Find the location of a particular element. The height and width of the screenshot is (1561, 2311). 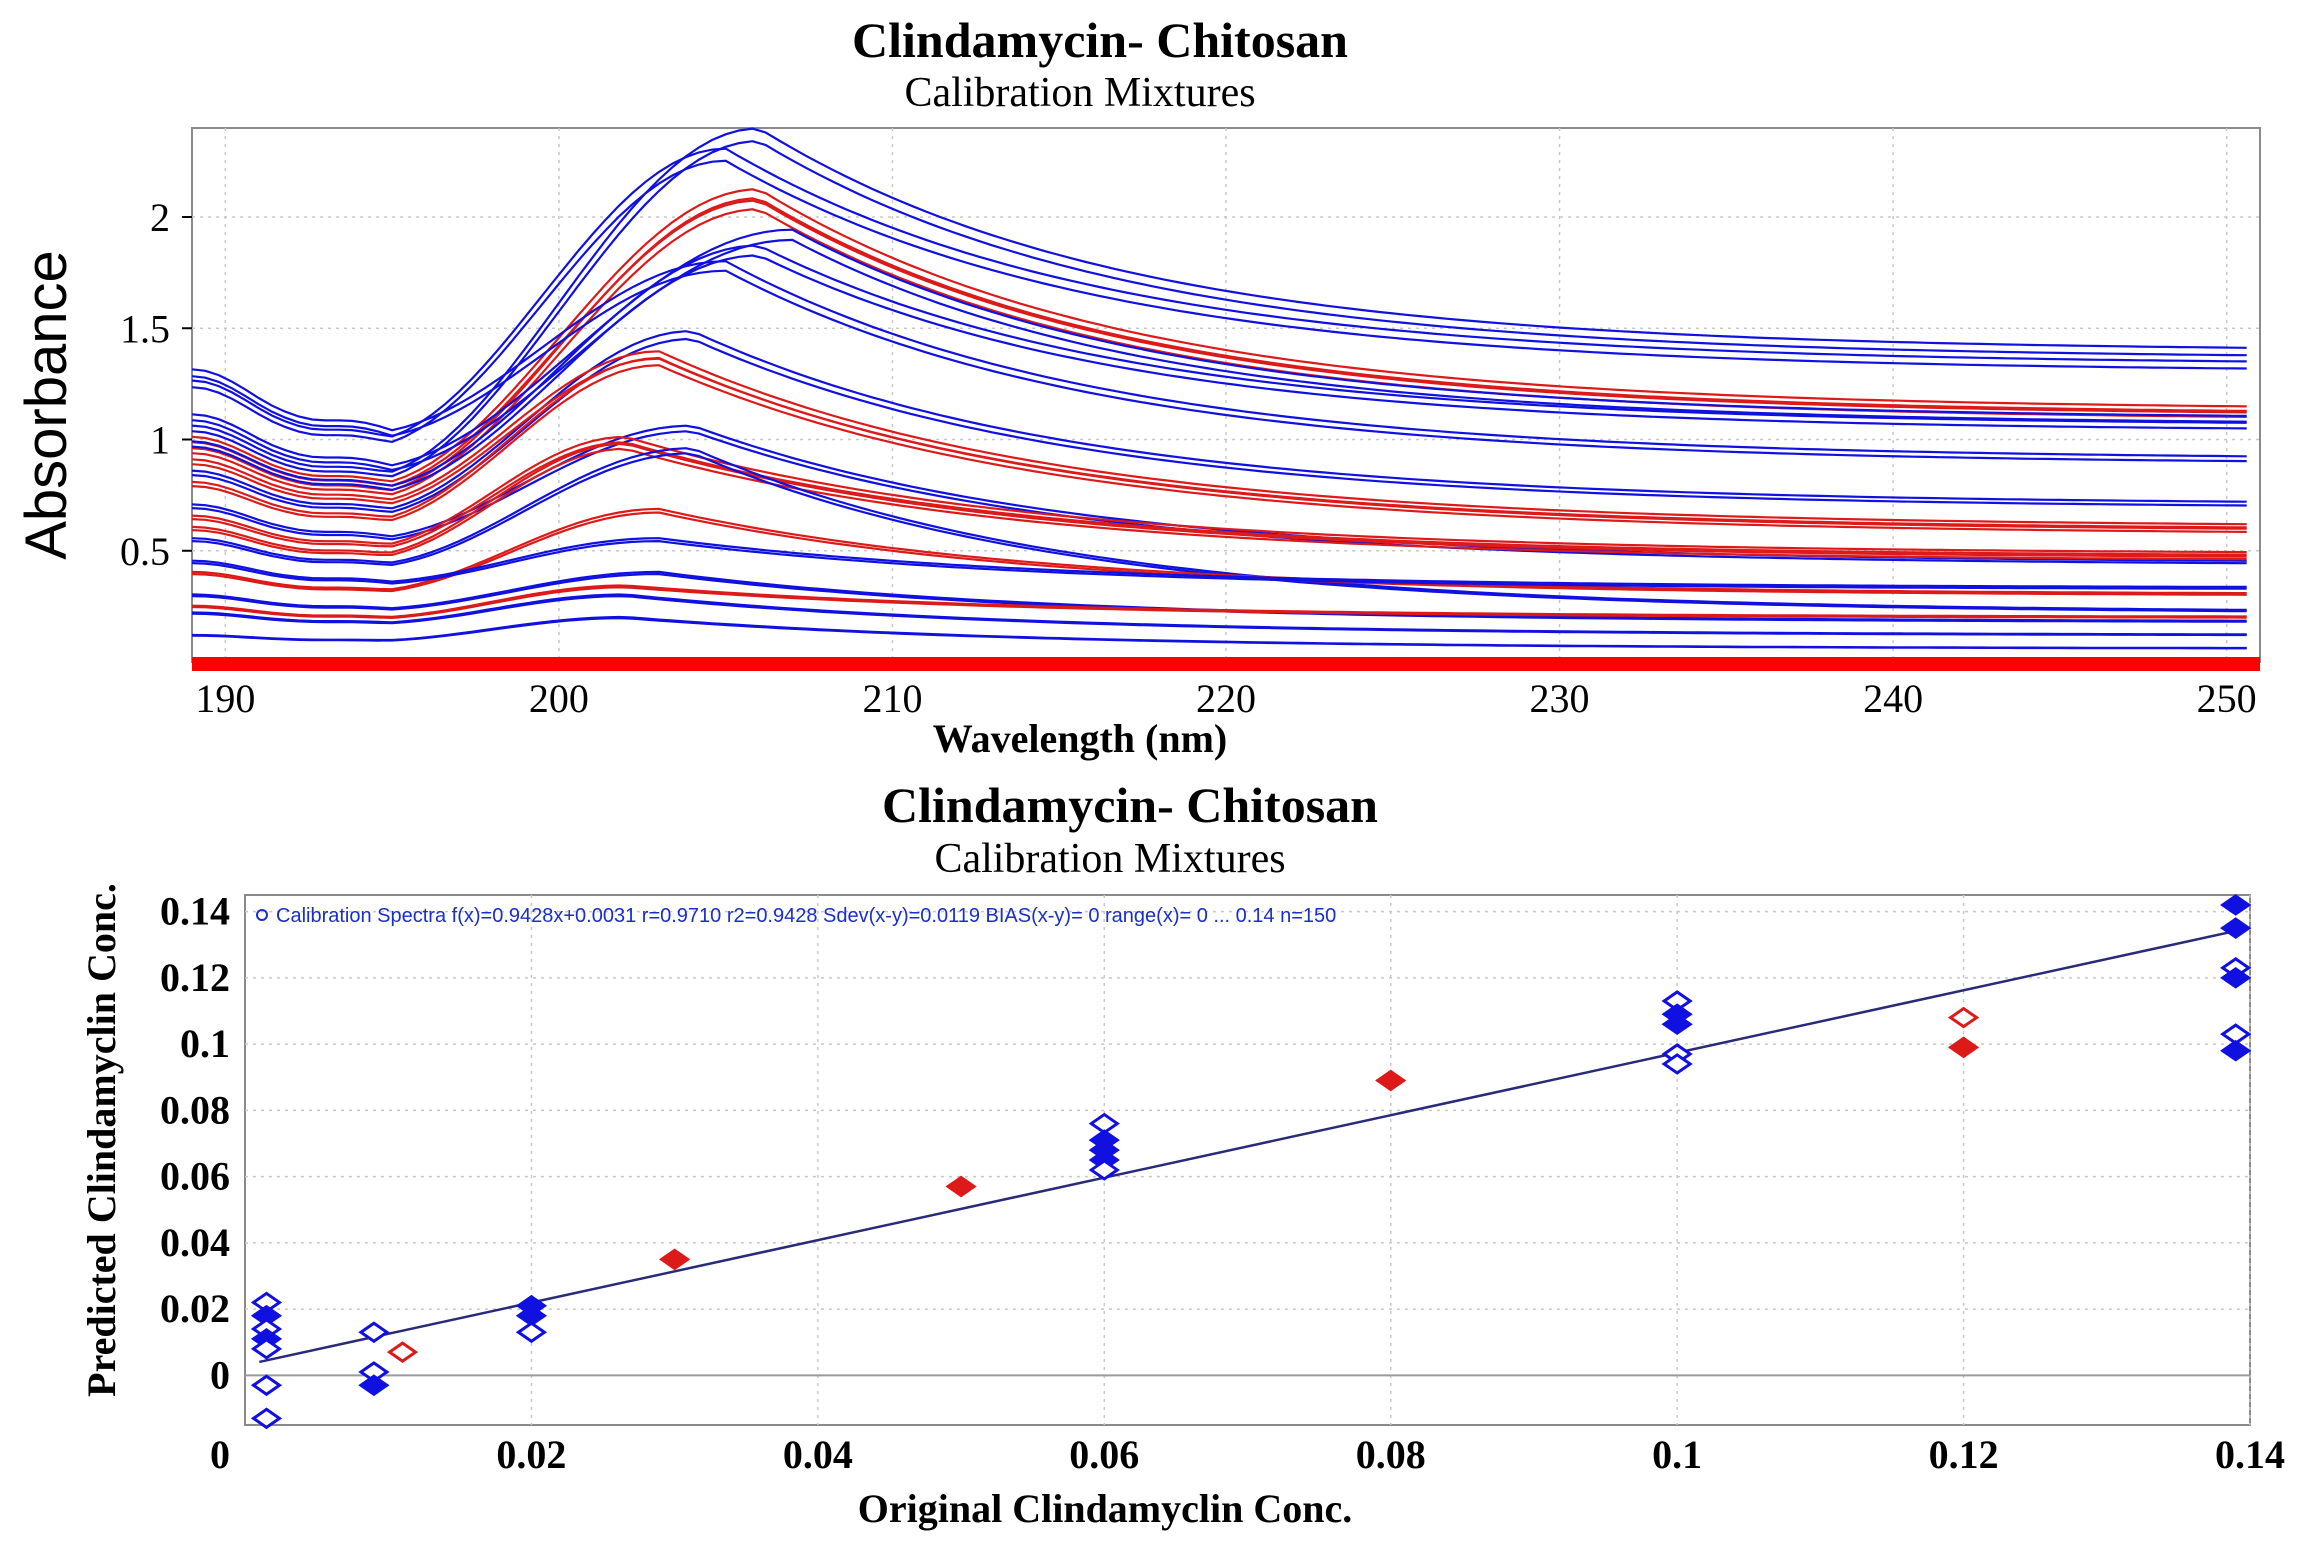

bottom-chart-title: Clindamycin- Chitosan is located at coordinates (1130, 805).